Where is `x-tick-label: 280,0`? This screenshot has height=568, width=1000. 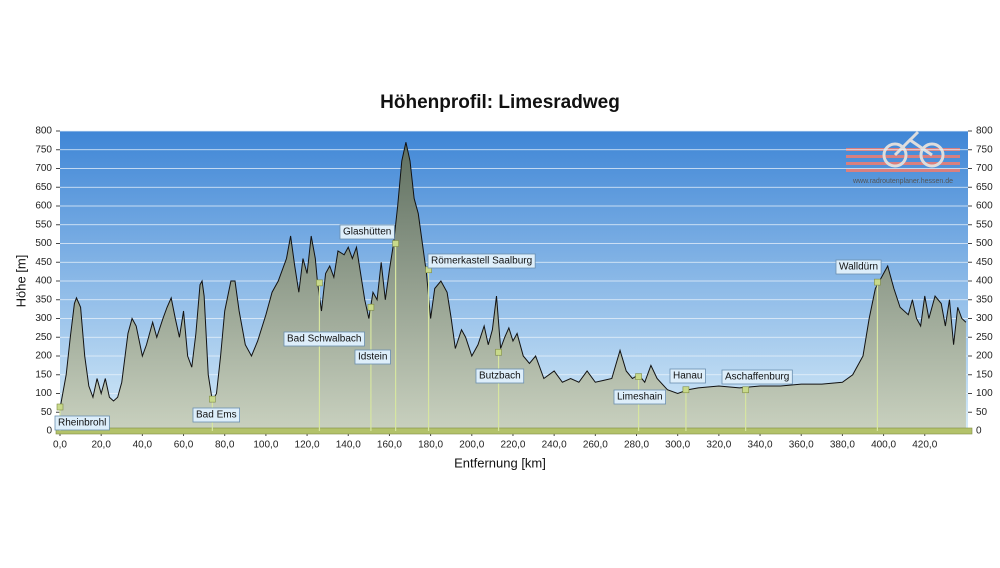 x-tick-label: 280,0 is located at coordinates (636, 445).